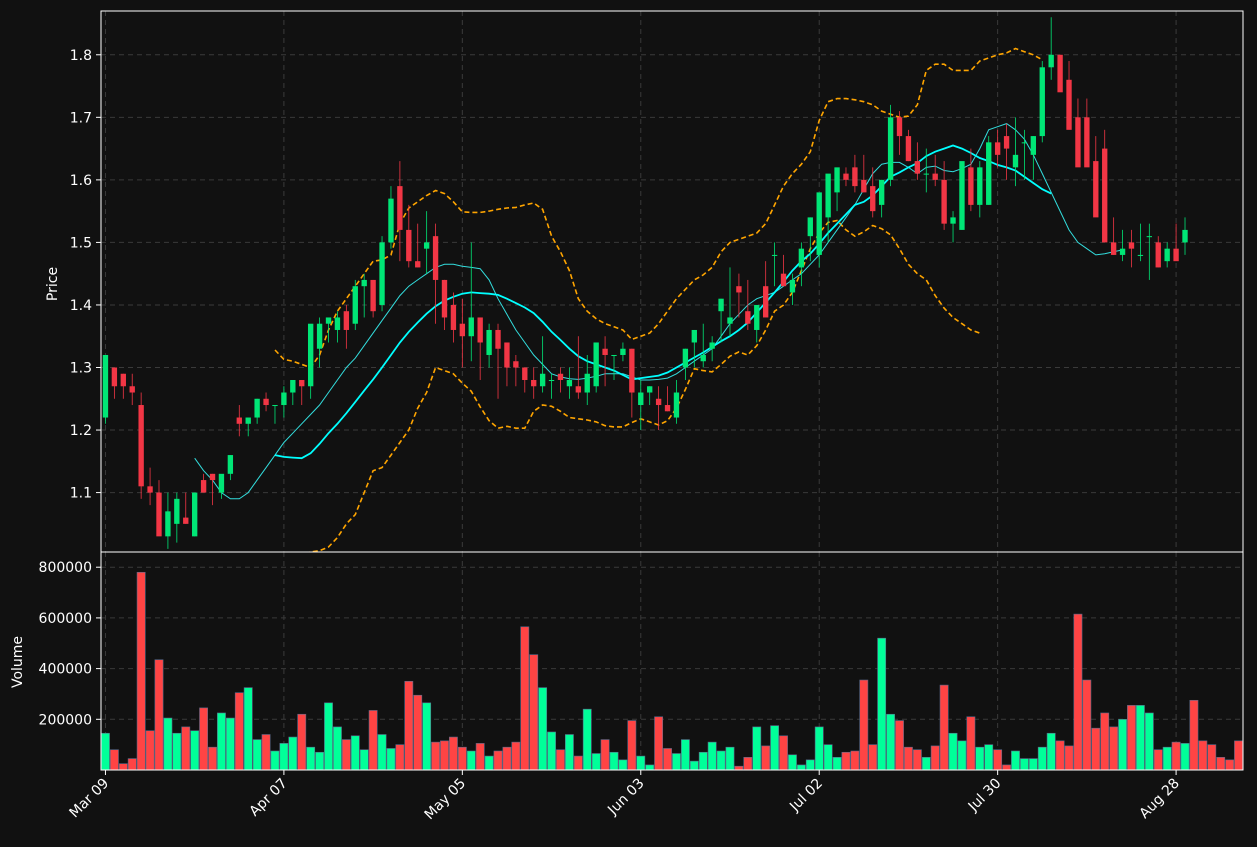 This screenshot has width=1257, height=847. I want to click on price-ytick-label: 1.8, so click(81, 56).